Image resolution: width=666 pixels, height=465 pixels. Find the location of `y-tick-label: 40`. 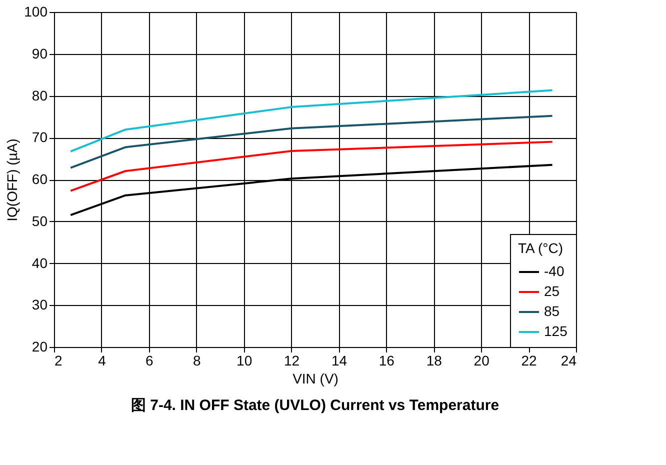

y-tick-label: 40 is located at coordinates (40, 262).